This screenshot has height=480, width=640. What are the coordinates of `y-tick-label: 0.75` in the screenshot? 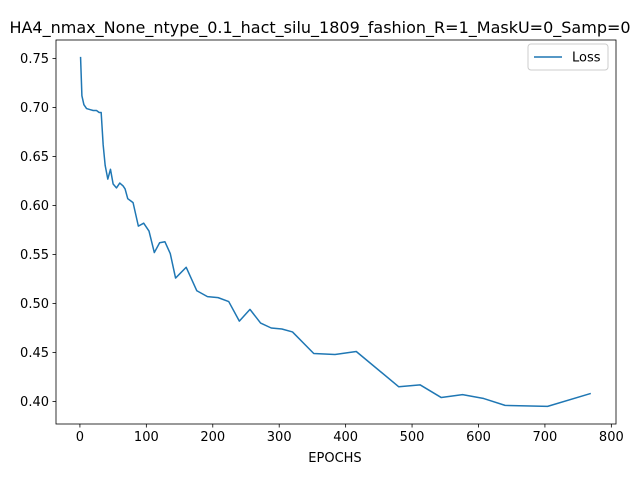 It's located at (34, 59).